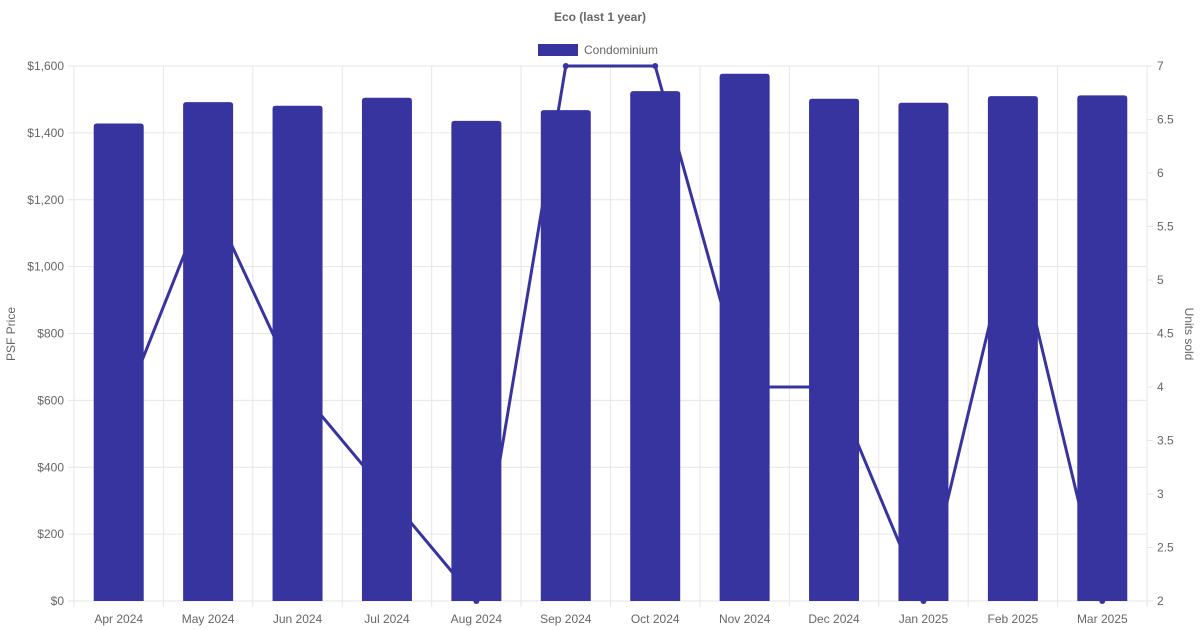 The image size is (1200, 630). Describe the element at coordinates (1102, 619) in the screenshot. I see `x-tick-label: Mar 2025` at that location.